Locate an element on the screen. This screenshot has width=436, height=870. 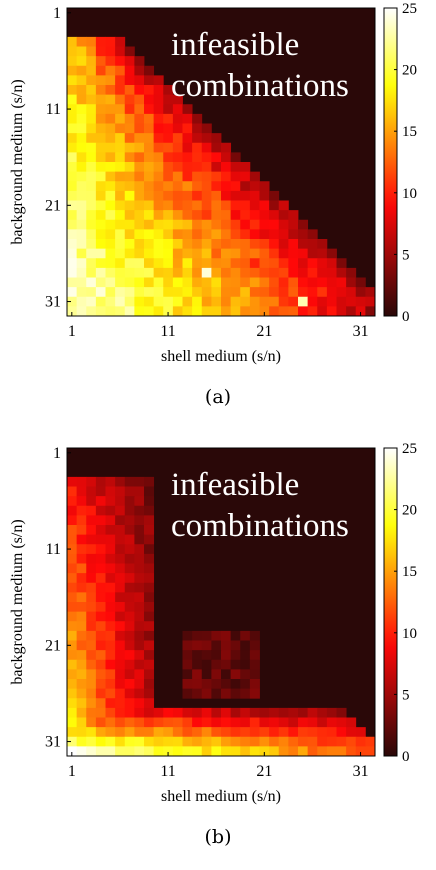
x-tick-label: 1 is located at coordinates (72, 771).